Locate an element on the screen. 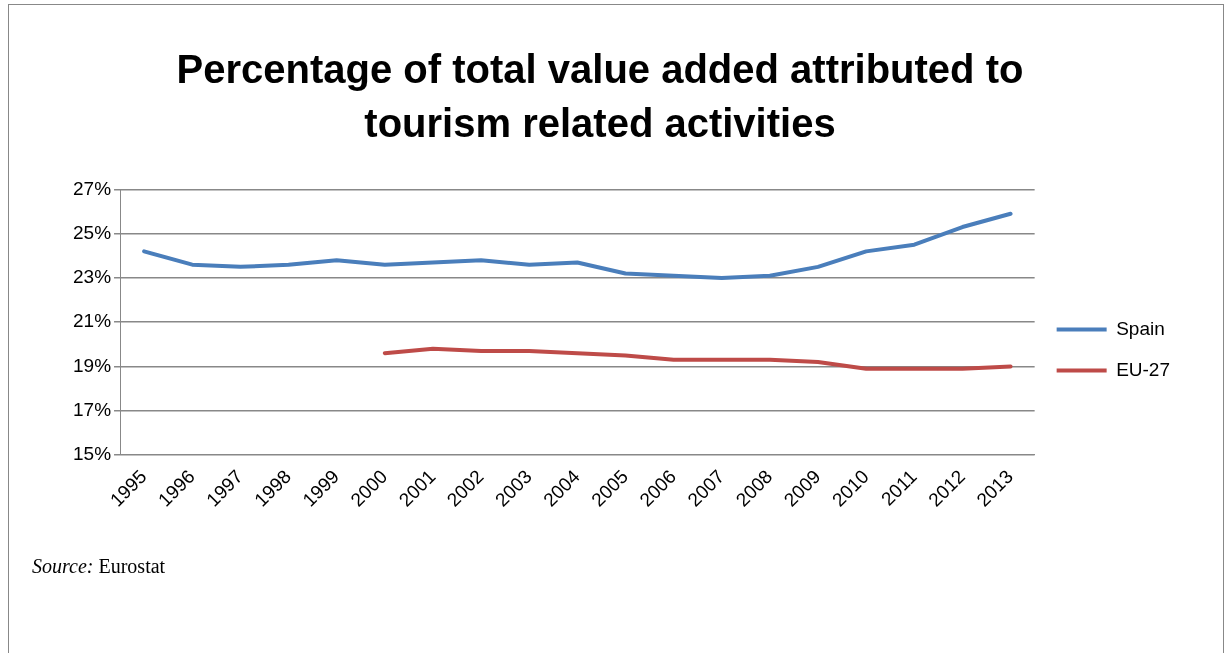 Image resolution: width=1228 pixels, height=653 pixels. legend-label: EU-27 is located at coordinates (1143, 369).